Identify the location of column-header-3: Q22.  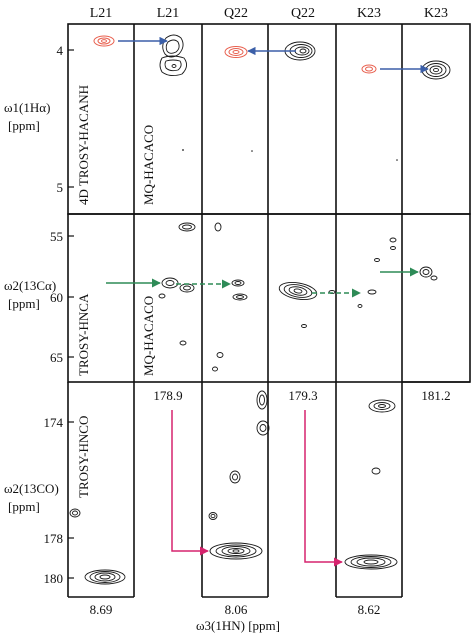
(236, 13).